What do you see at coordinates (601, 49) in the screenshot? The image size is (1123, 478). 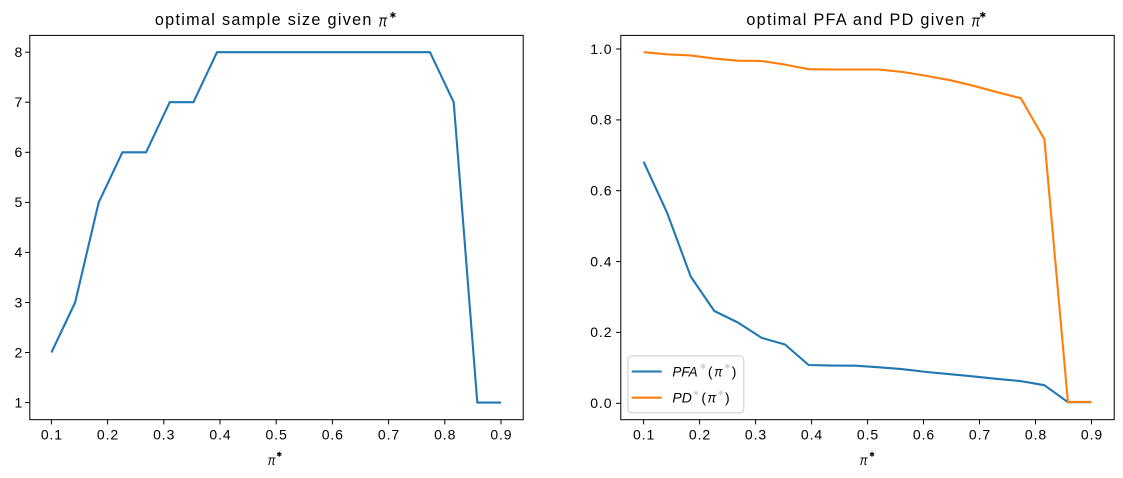 I see `svg-text: 1.0` at bounding box center [601, 49].